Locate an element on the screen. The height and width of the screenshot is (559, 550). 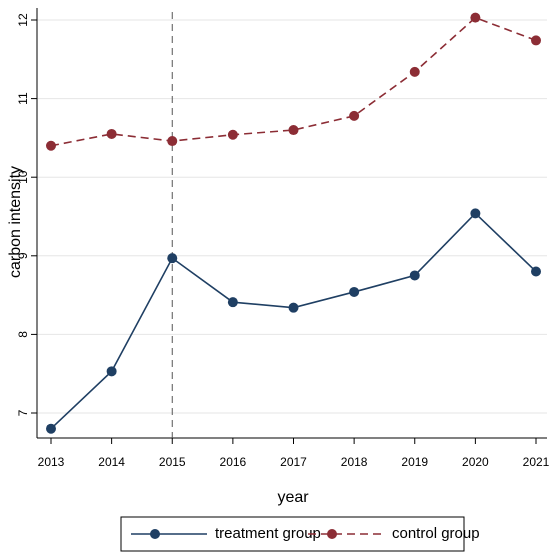
y-tick-label: 7 is located at coordinates (23, 412).